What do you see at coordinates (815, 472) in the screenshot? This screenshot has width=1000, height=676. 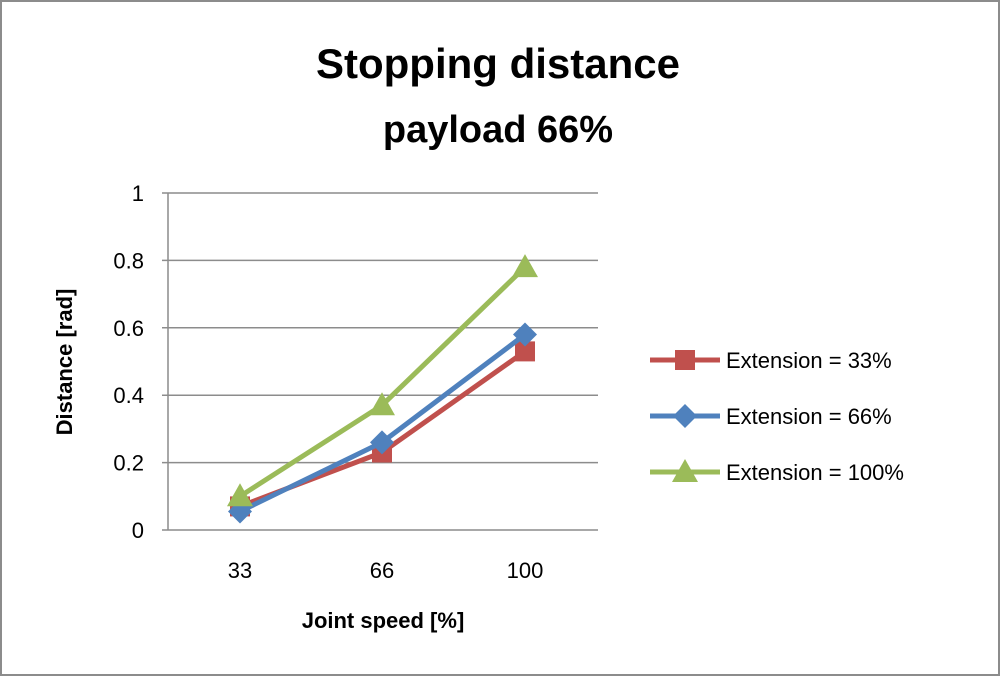 I see `legend-label: Extension = 100%` at bounding box center [815, 472].